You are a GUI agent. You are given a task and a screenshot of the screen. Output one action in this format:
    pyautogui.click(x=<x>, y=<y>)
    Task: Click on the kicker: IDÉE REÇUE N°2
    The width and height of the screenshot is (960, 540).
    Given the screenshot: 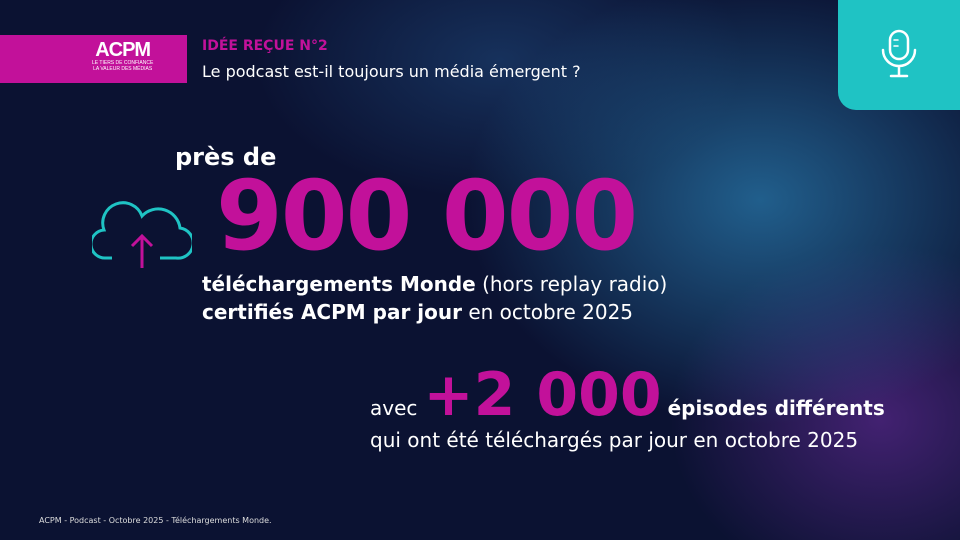 What is the action you would take?
    pyautogui.click(x=265, y=46)
    